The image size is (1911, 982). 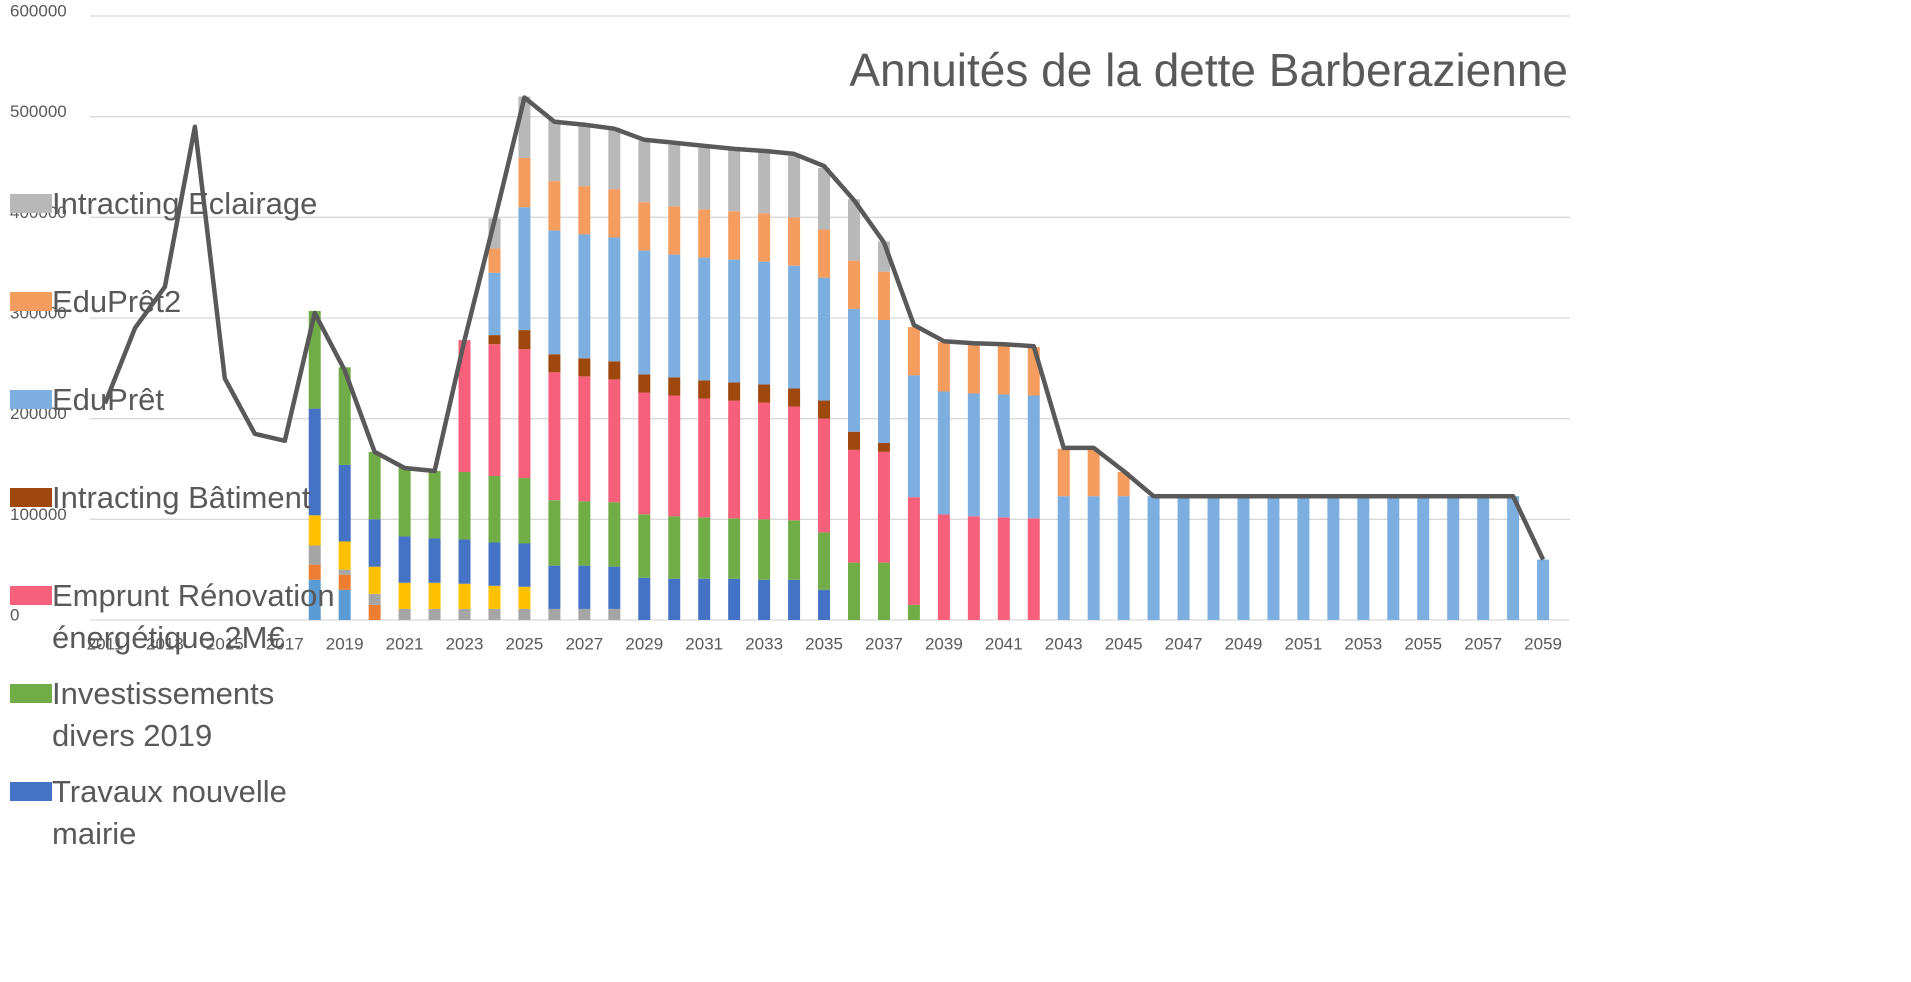 I want to click on legend-item: Travaux nouvelle mairie, so click(x=181, y=813).